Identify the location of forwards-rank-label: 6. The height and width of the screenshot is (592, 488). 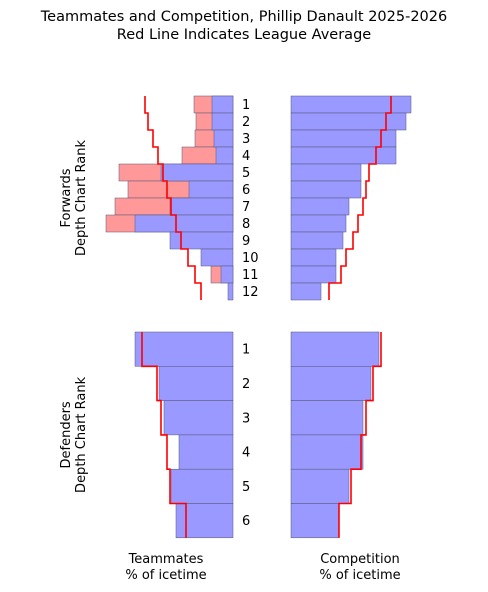
(246, 190).